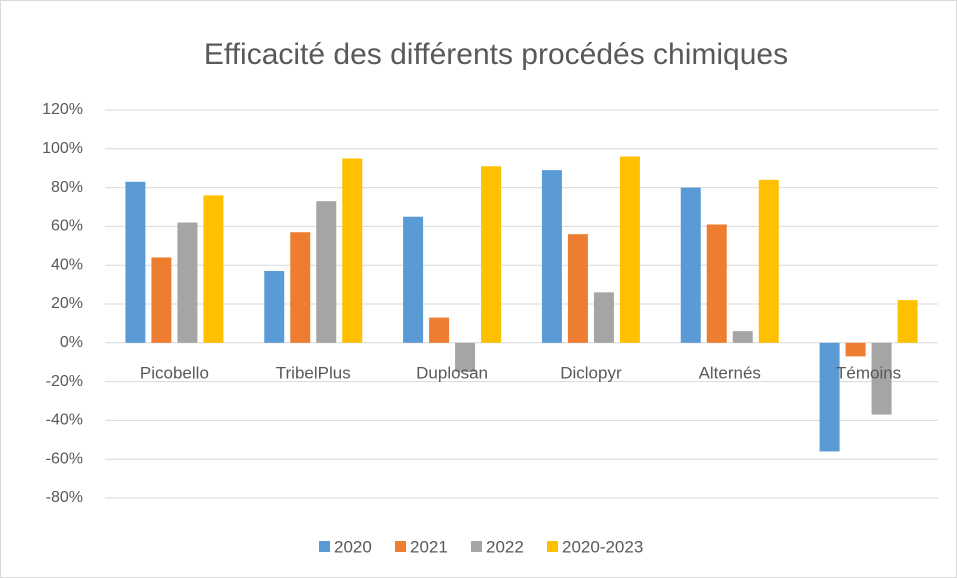  I want to click on y-tick-label: 120%, so click(62, 109).